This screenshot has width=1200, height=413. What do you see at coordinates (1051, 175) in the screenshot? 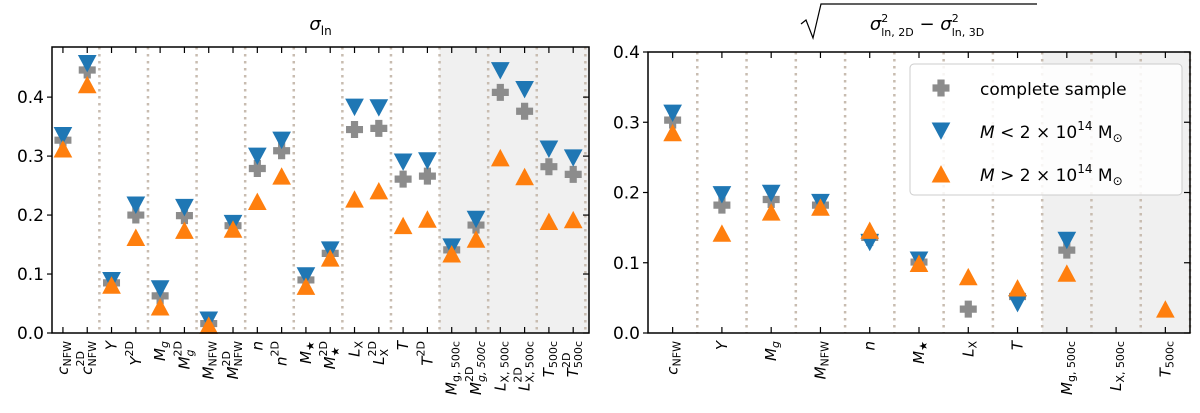
I see `legend-label: M > 2 × 1014 M⊙` at bounding box center [1051, 175].